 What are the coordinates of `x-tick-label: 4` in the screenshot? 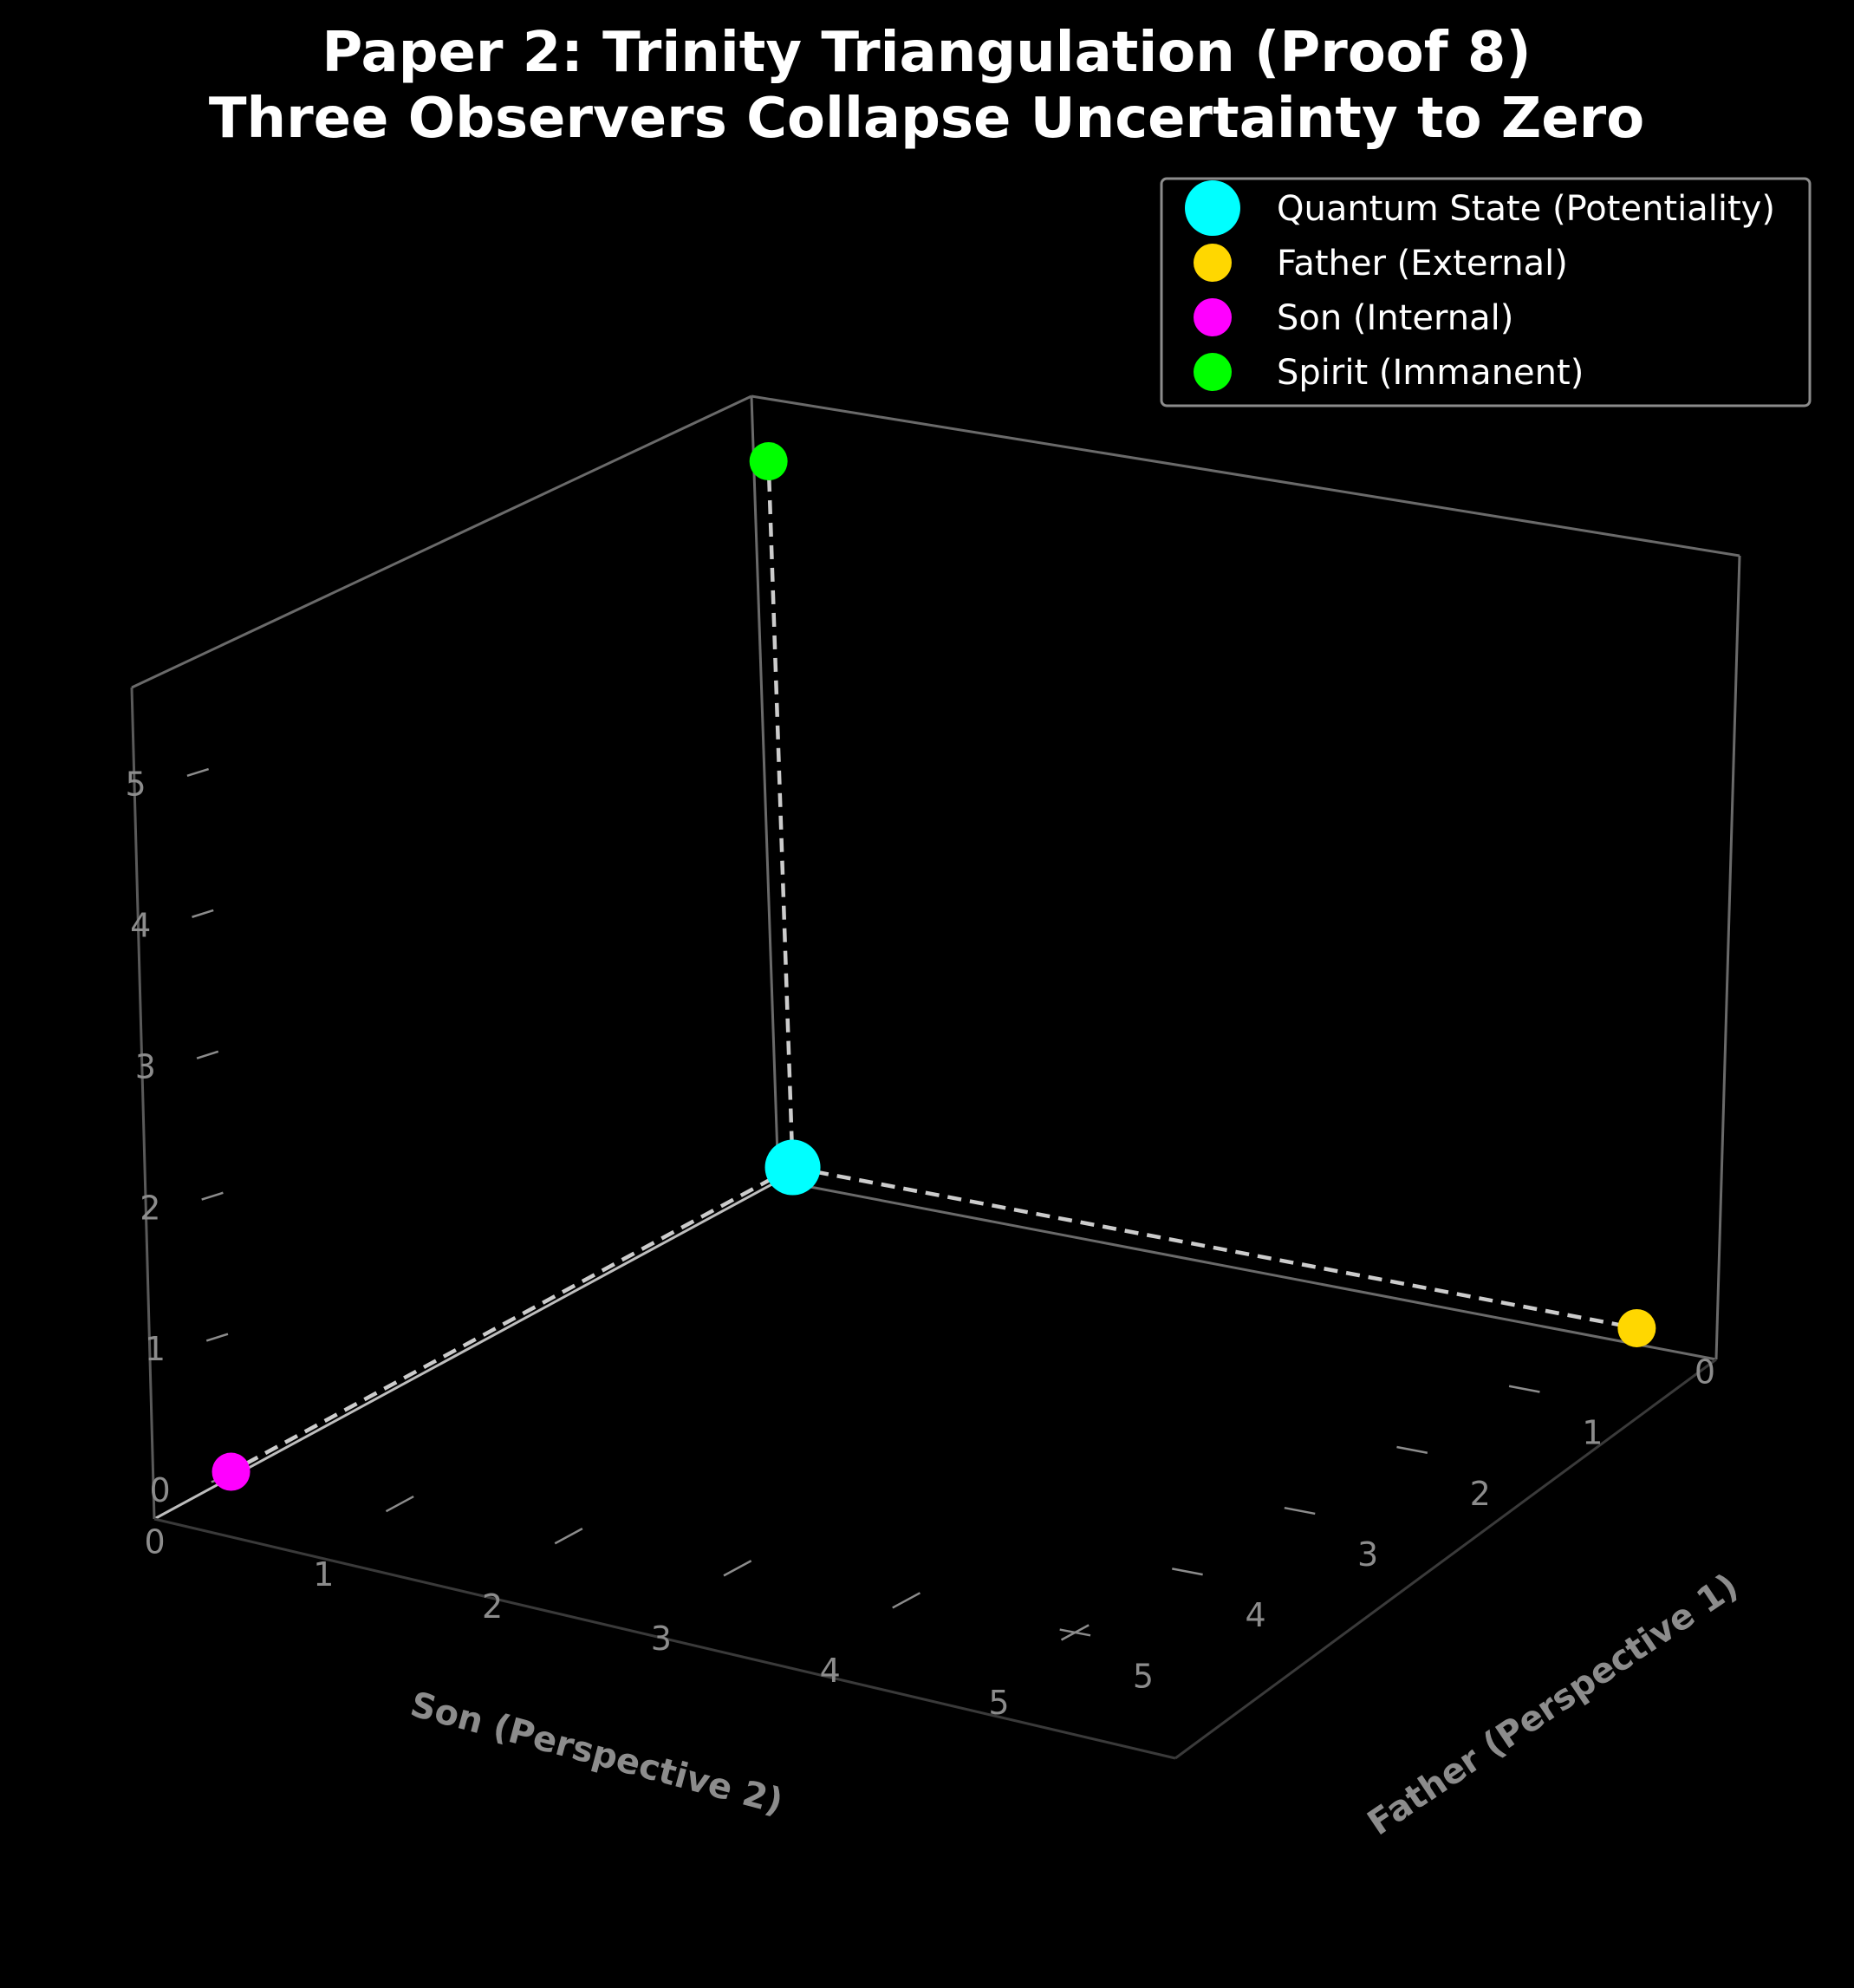 It's located at (830, 1671).